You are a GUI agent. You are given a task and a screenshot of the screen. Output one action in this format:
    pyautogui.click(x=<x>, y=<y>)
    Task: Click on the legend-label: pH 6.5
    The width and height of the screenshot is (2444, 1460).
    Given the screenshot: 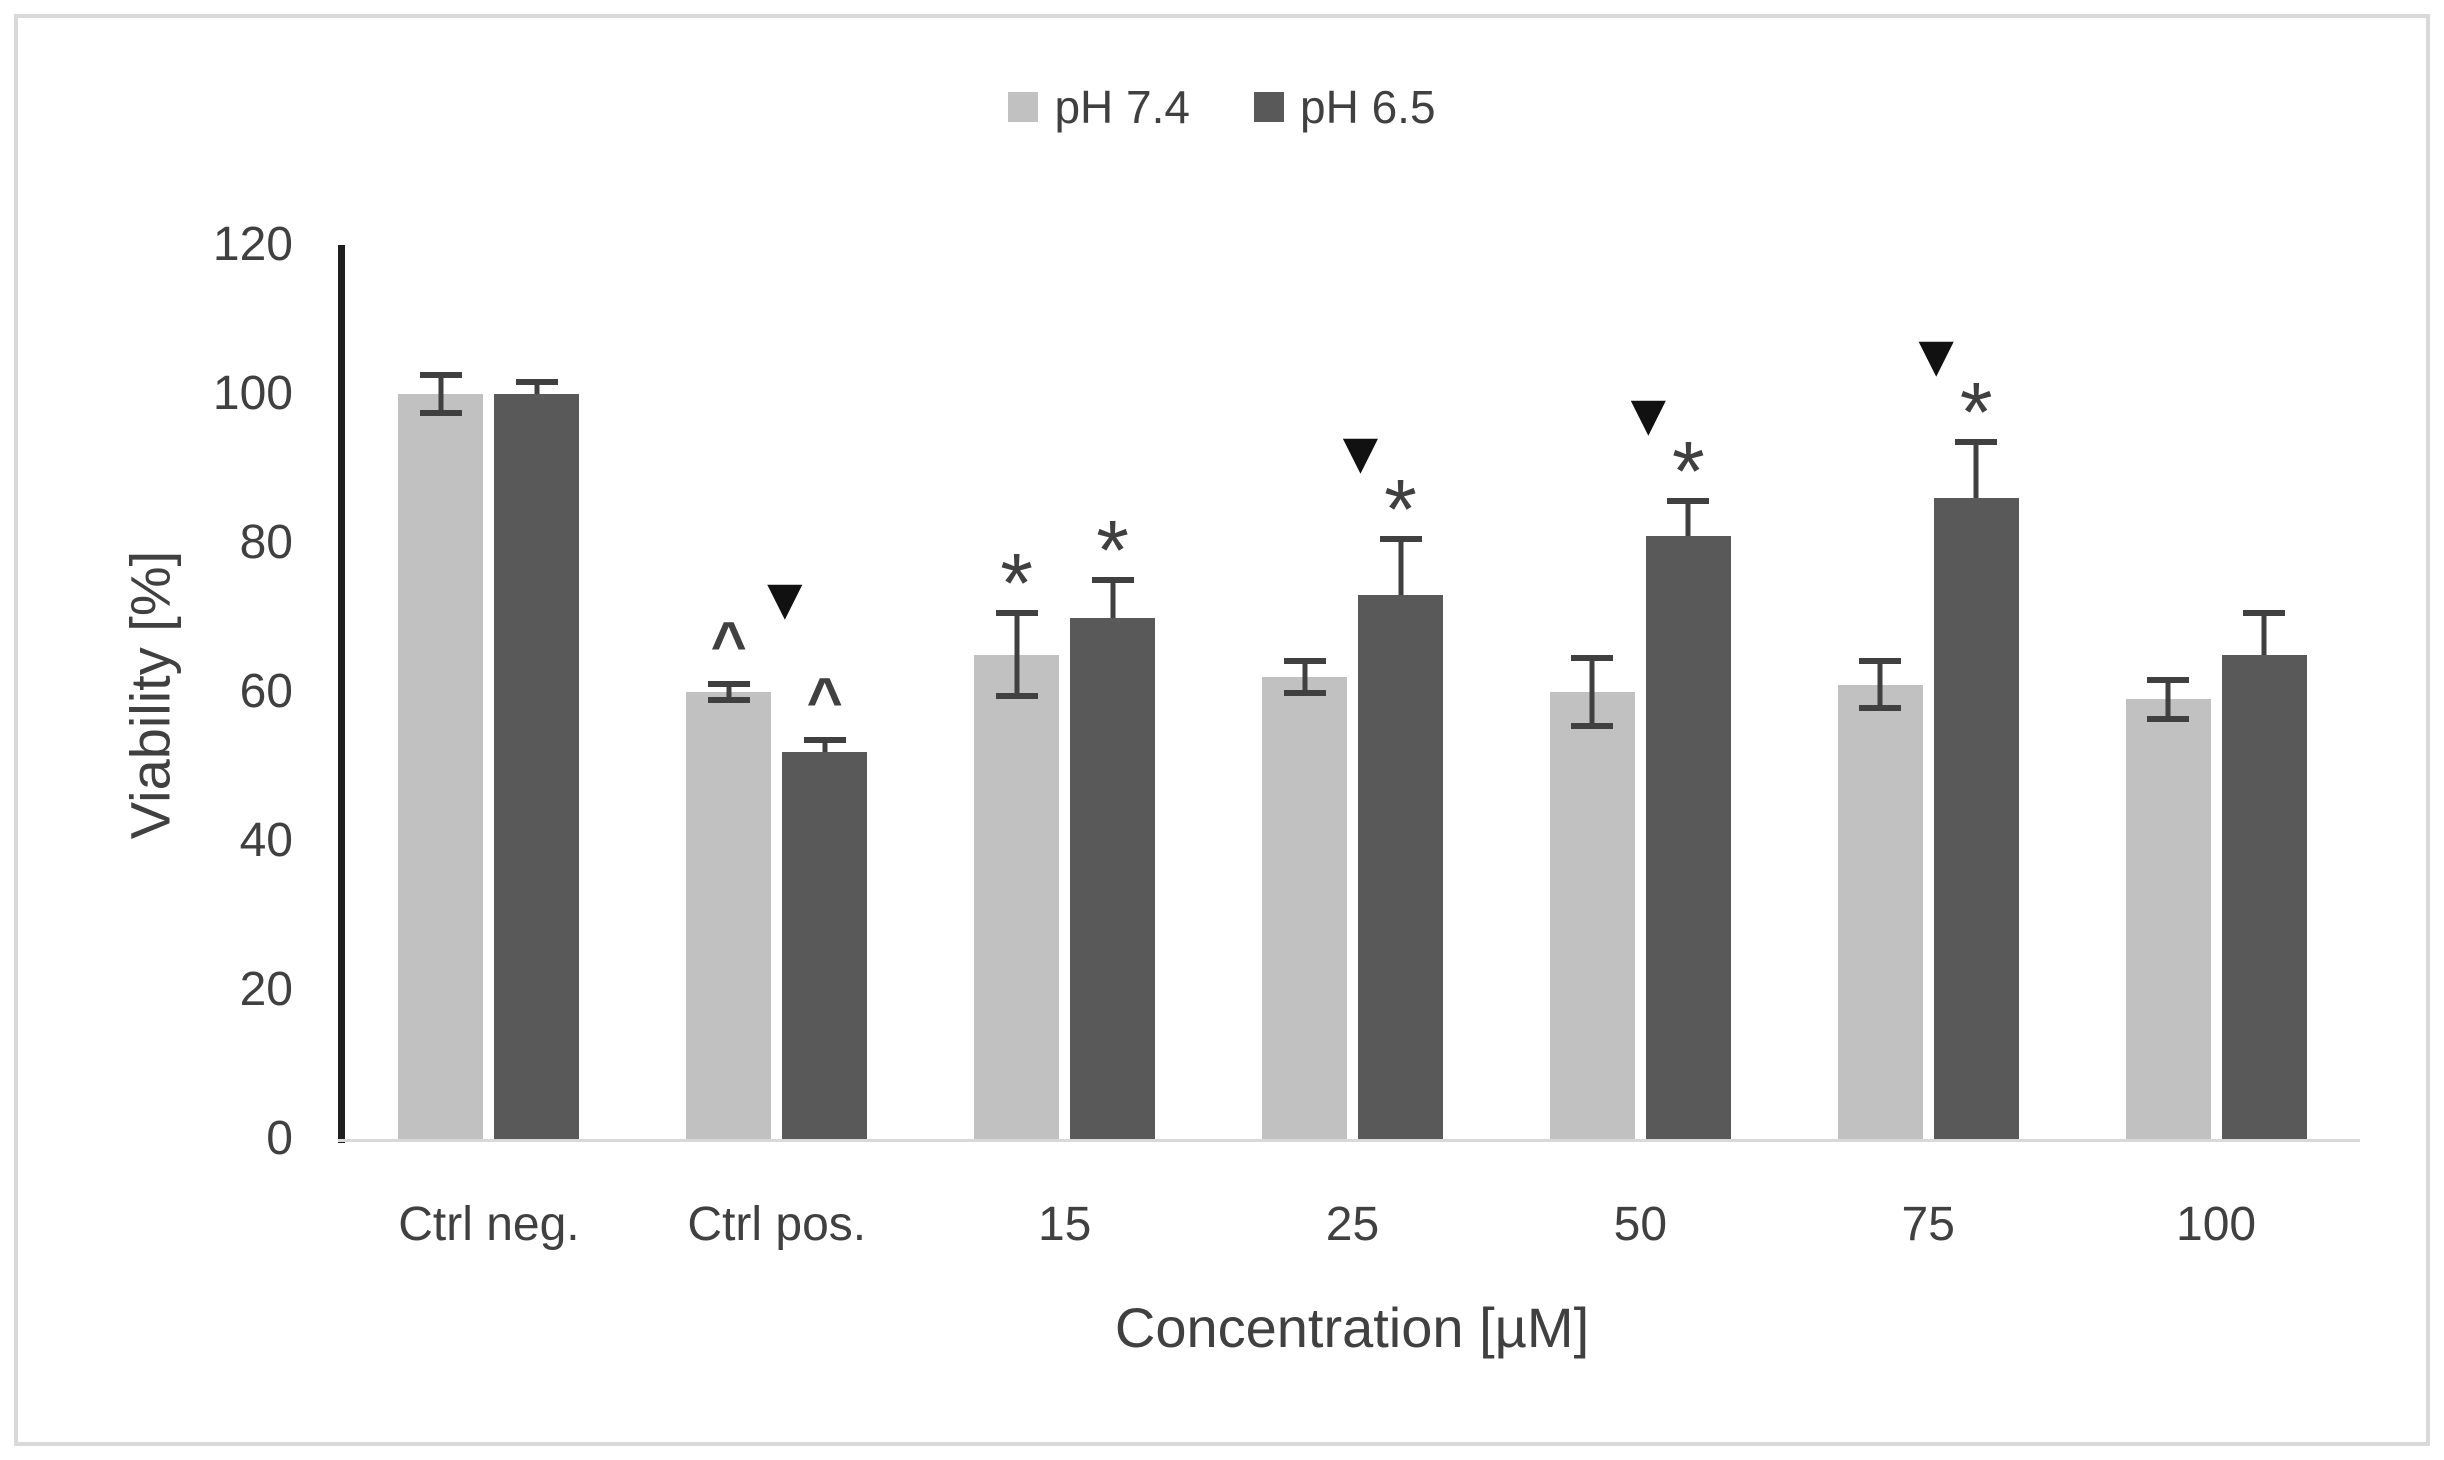 What is the action you would take?
    pyautogui.click(x=1368, y=107)
    